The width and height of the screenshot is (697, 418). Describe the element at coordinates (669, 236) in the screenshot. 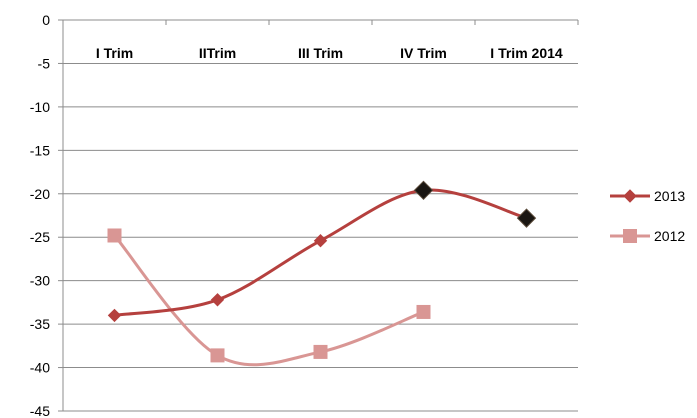

I see `legend-label: 2012` at that location.